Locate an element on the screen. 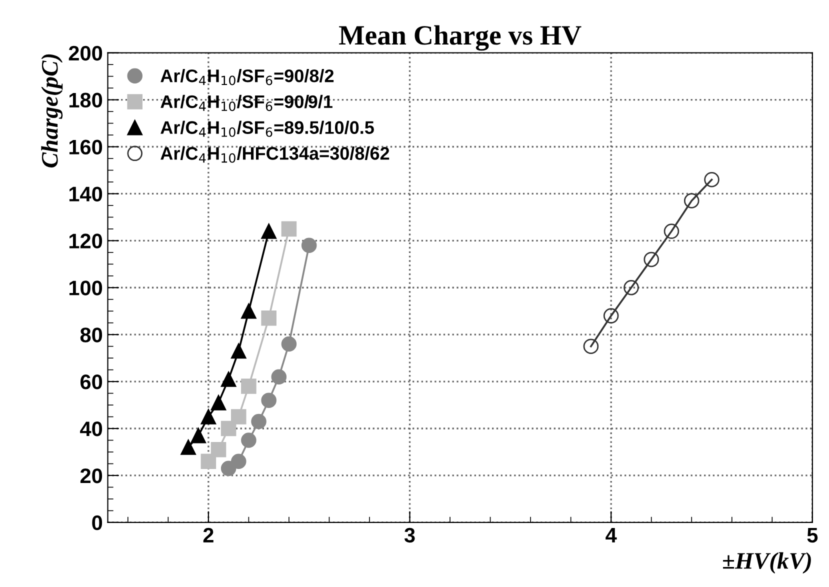 This screenshot has width=829, height=587. y-tick-label: 60 is located at coordinates (91, 382).